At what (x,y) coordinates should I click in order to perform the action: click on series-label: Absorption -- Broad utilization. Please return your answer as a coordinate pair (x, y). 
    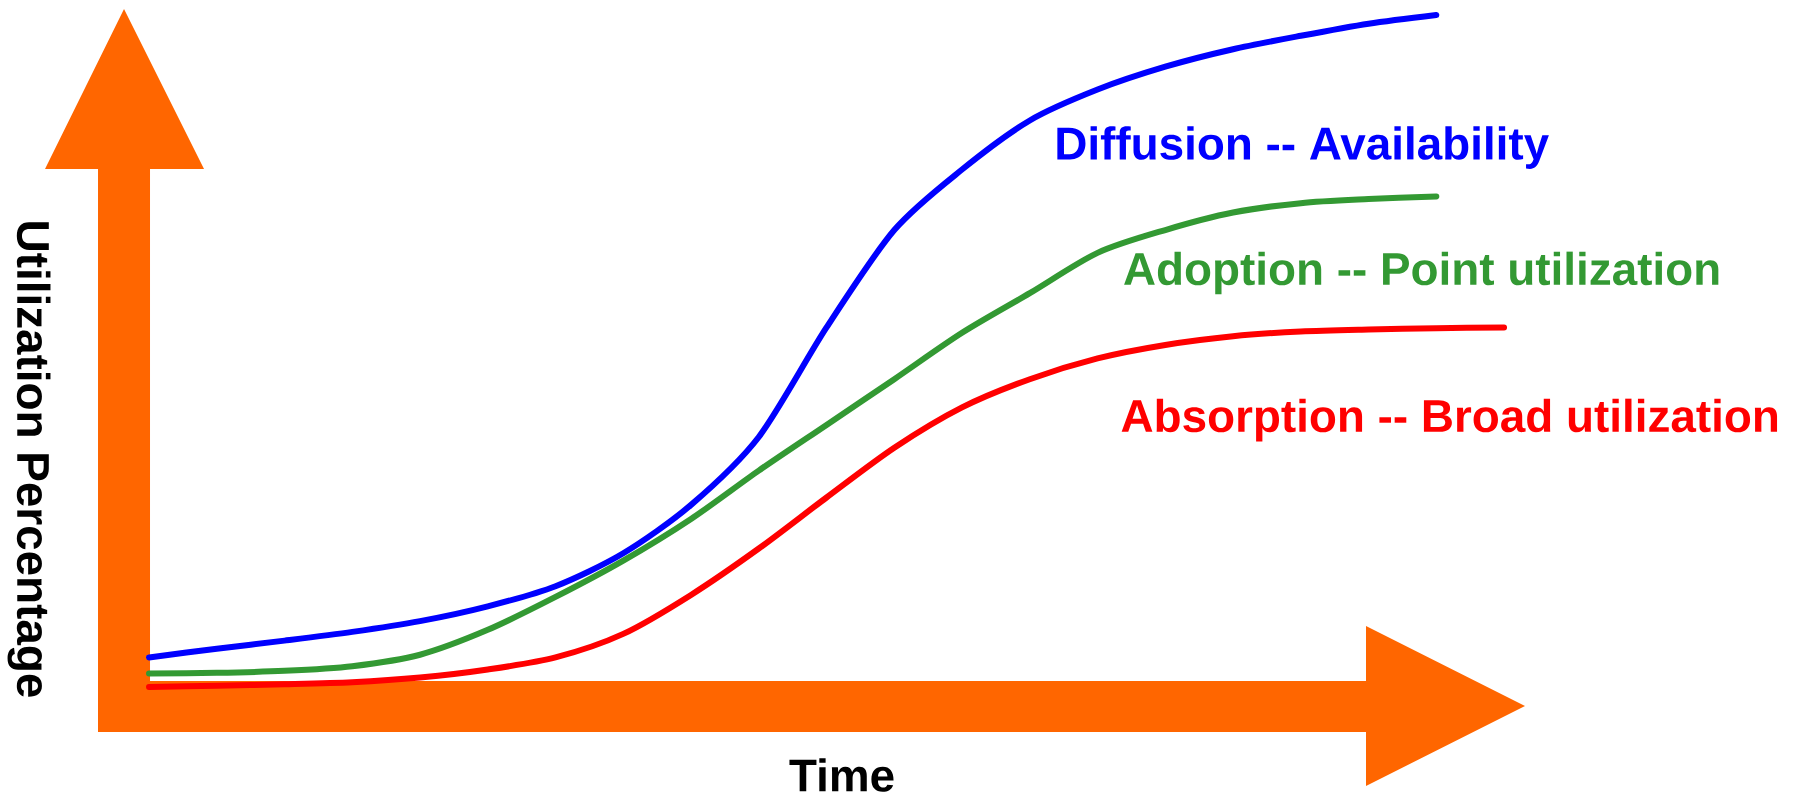
    Looking at the image, I should click on (1449, 420).